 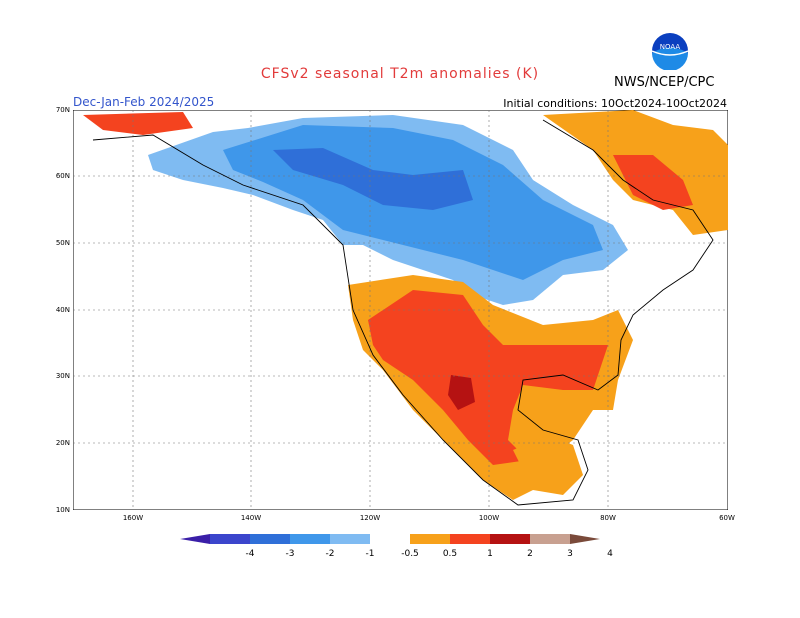 What do you see at coordinates (396, 546) in the screenshot?
I see `colorbar-legend: -4 -3 -2 -1 -0.5 0.5 1 2 3 4` at bounding box center [396, 546].